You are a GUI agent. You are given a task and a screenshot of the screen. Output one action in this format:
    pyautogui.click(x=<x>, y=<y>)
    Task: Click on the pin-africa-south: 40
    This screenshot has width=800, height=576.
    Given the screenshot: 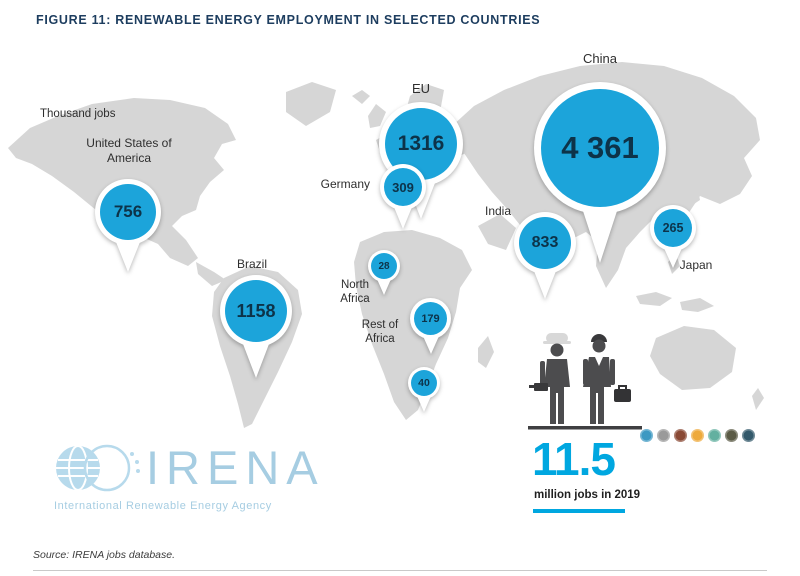 What is the action you would take?
    pyautogui.click(x=424, y=389)
    